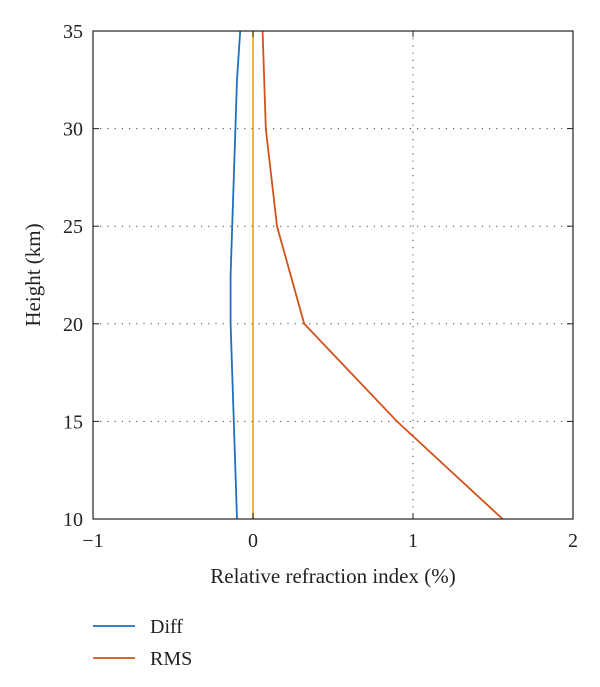 The height and width of the screenshot is (687, 600). What do you see at coordinates (413, 541) in the screenshot?
I see `x-tick-label: 1` at bounding box center [413, 541].